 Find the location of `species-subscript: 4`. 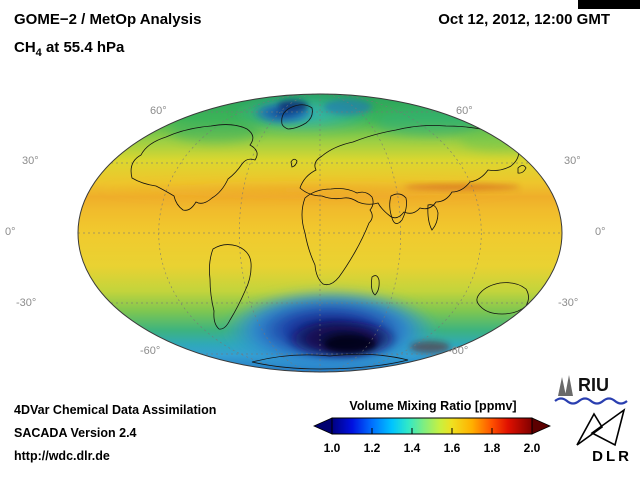

species-subscript: 4 is located at coordinates (38, 53).